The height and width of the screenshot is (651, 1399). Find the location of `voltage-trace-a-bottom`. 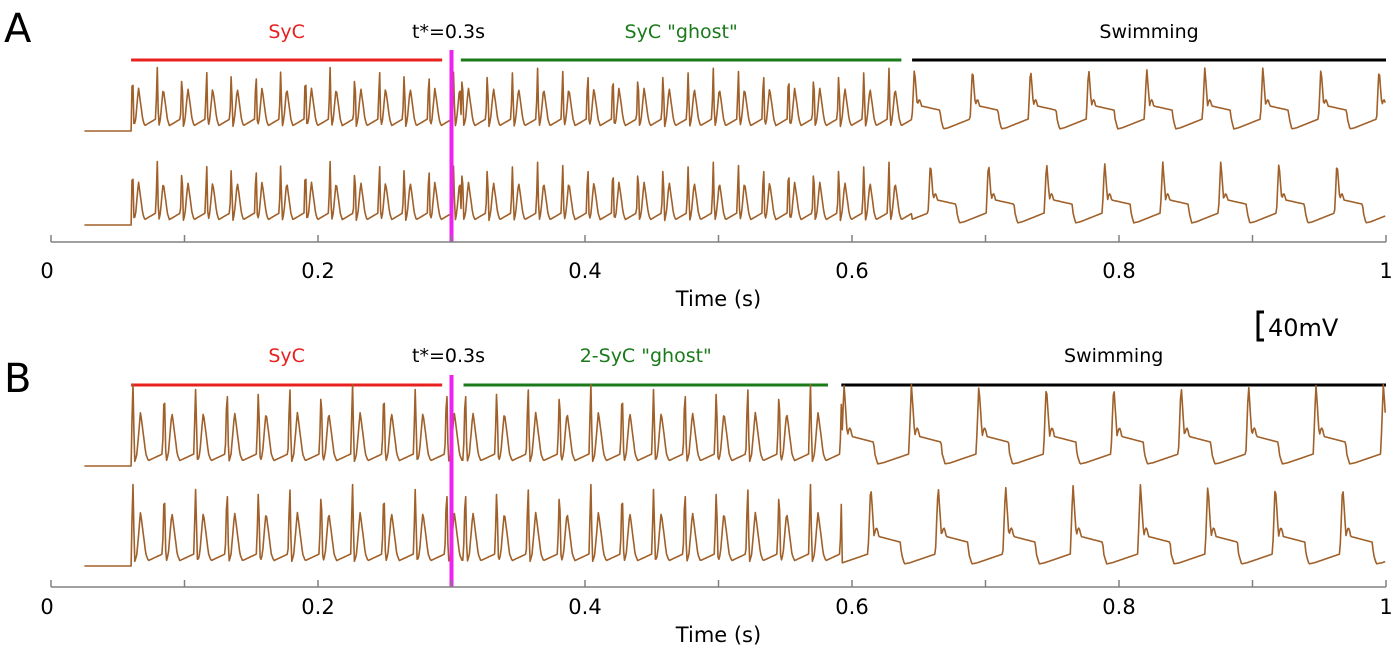

voltage-trace-a-bottom is located at coordinates (735, 193).